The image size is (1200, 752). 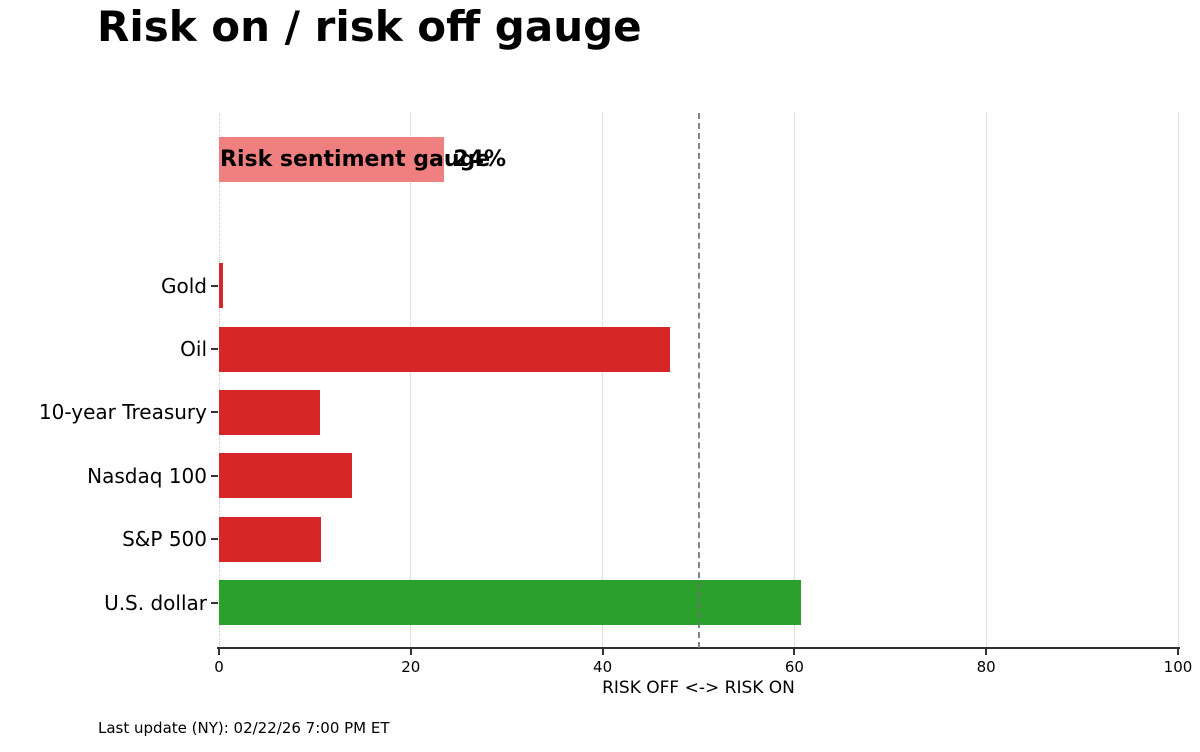 What do you see at coordinates (164, 539) in the screenshot?
I see `category-label-s-p-500: S&P 500` at bounding box center [164, 539].